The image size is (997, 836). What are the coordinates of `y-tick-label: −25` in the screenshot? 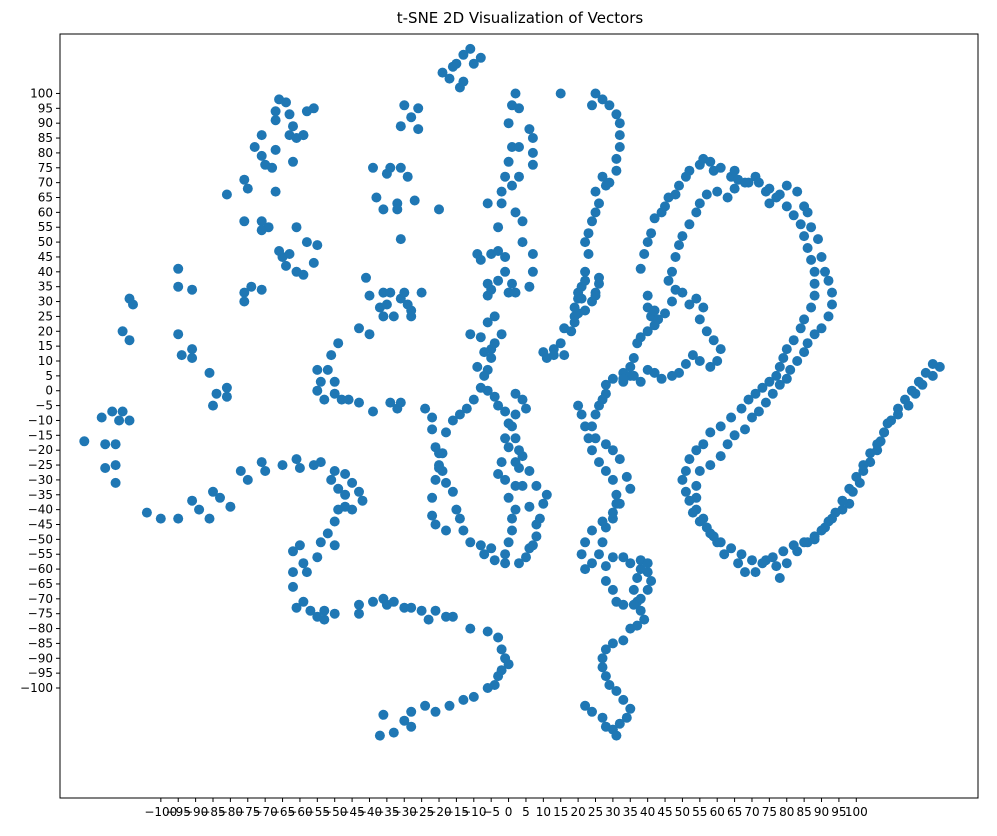 It's located at (40, 465).